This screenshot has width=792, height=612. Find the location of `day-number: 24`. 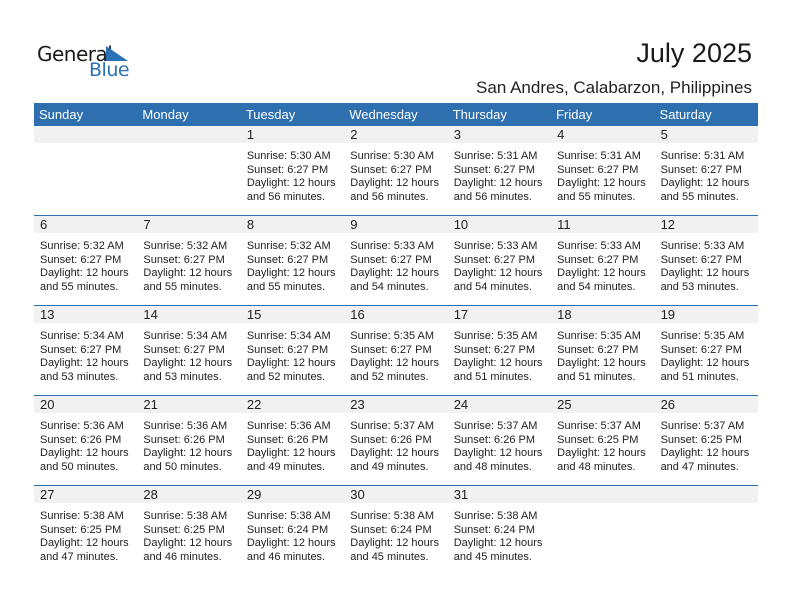

day-number: 24 is located at coordinates (461, 404).